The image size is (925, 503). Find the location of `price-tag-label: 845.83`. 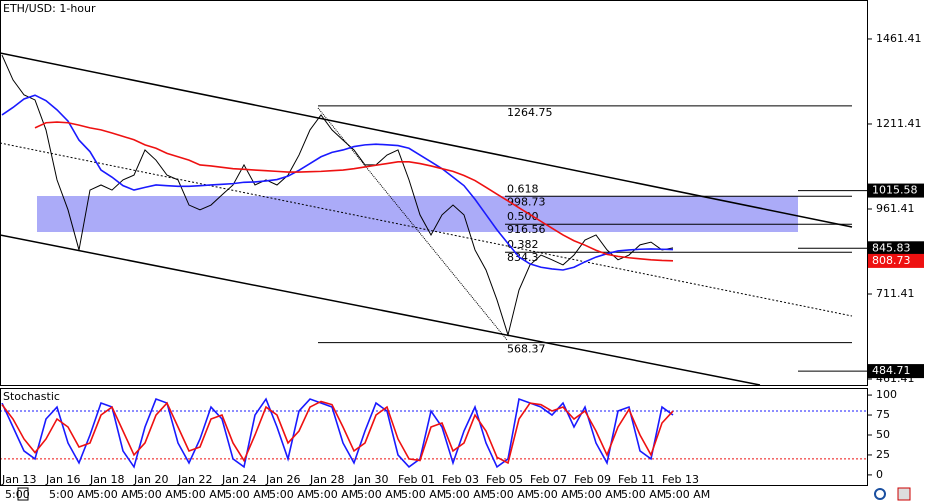

price-tag-label: 845.83 is located at coordinates (891, 247).